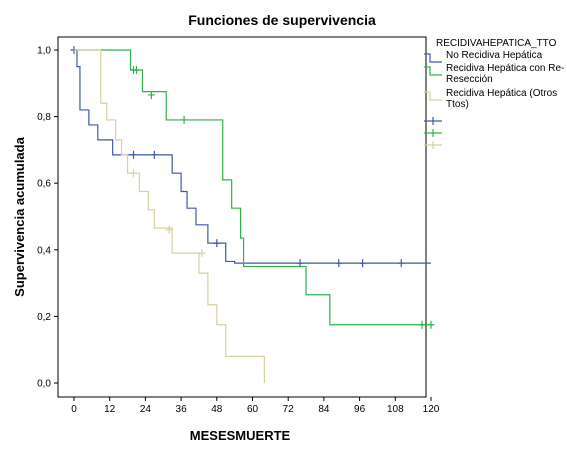  I want to click on x-tick-label: 96, so click(360, 409).